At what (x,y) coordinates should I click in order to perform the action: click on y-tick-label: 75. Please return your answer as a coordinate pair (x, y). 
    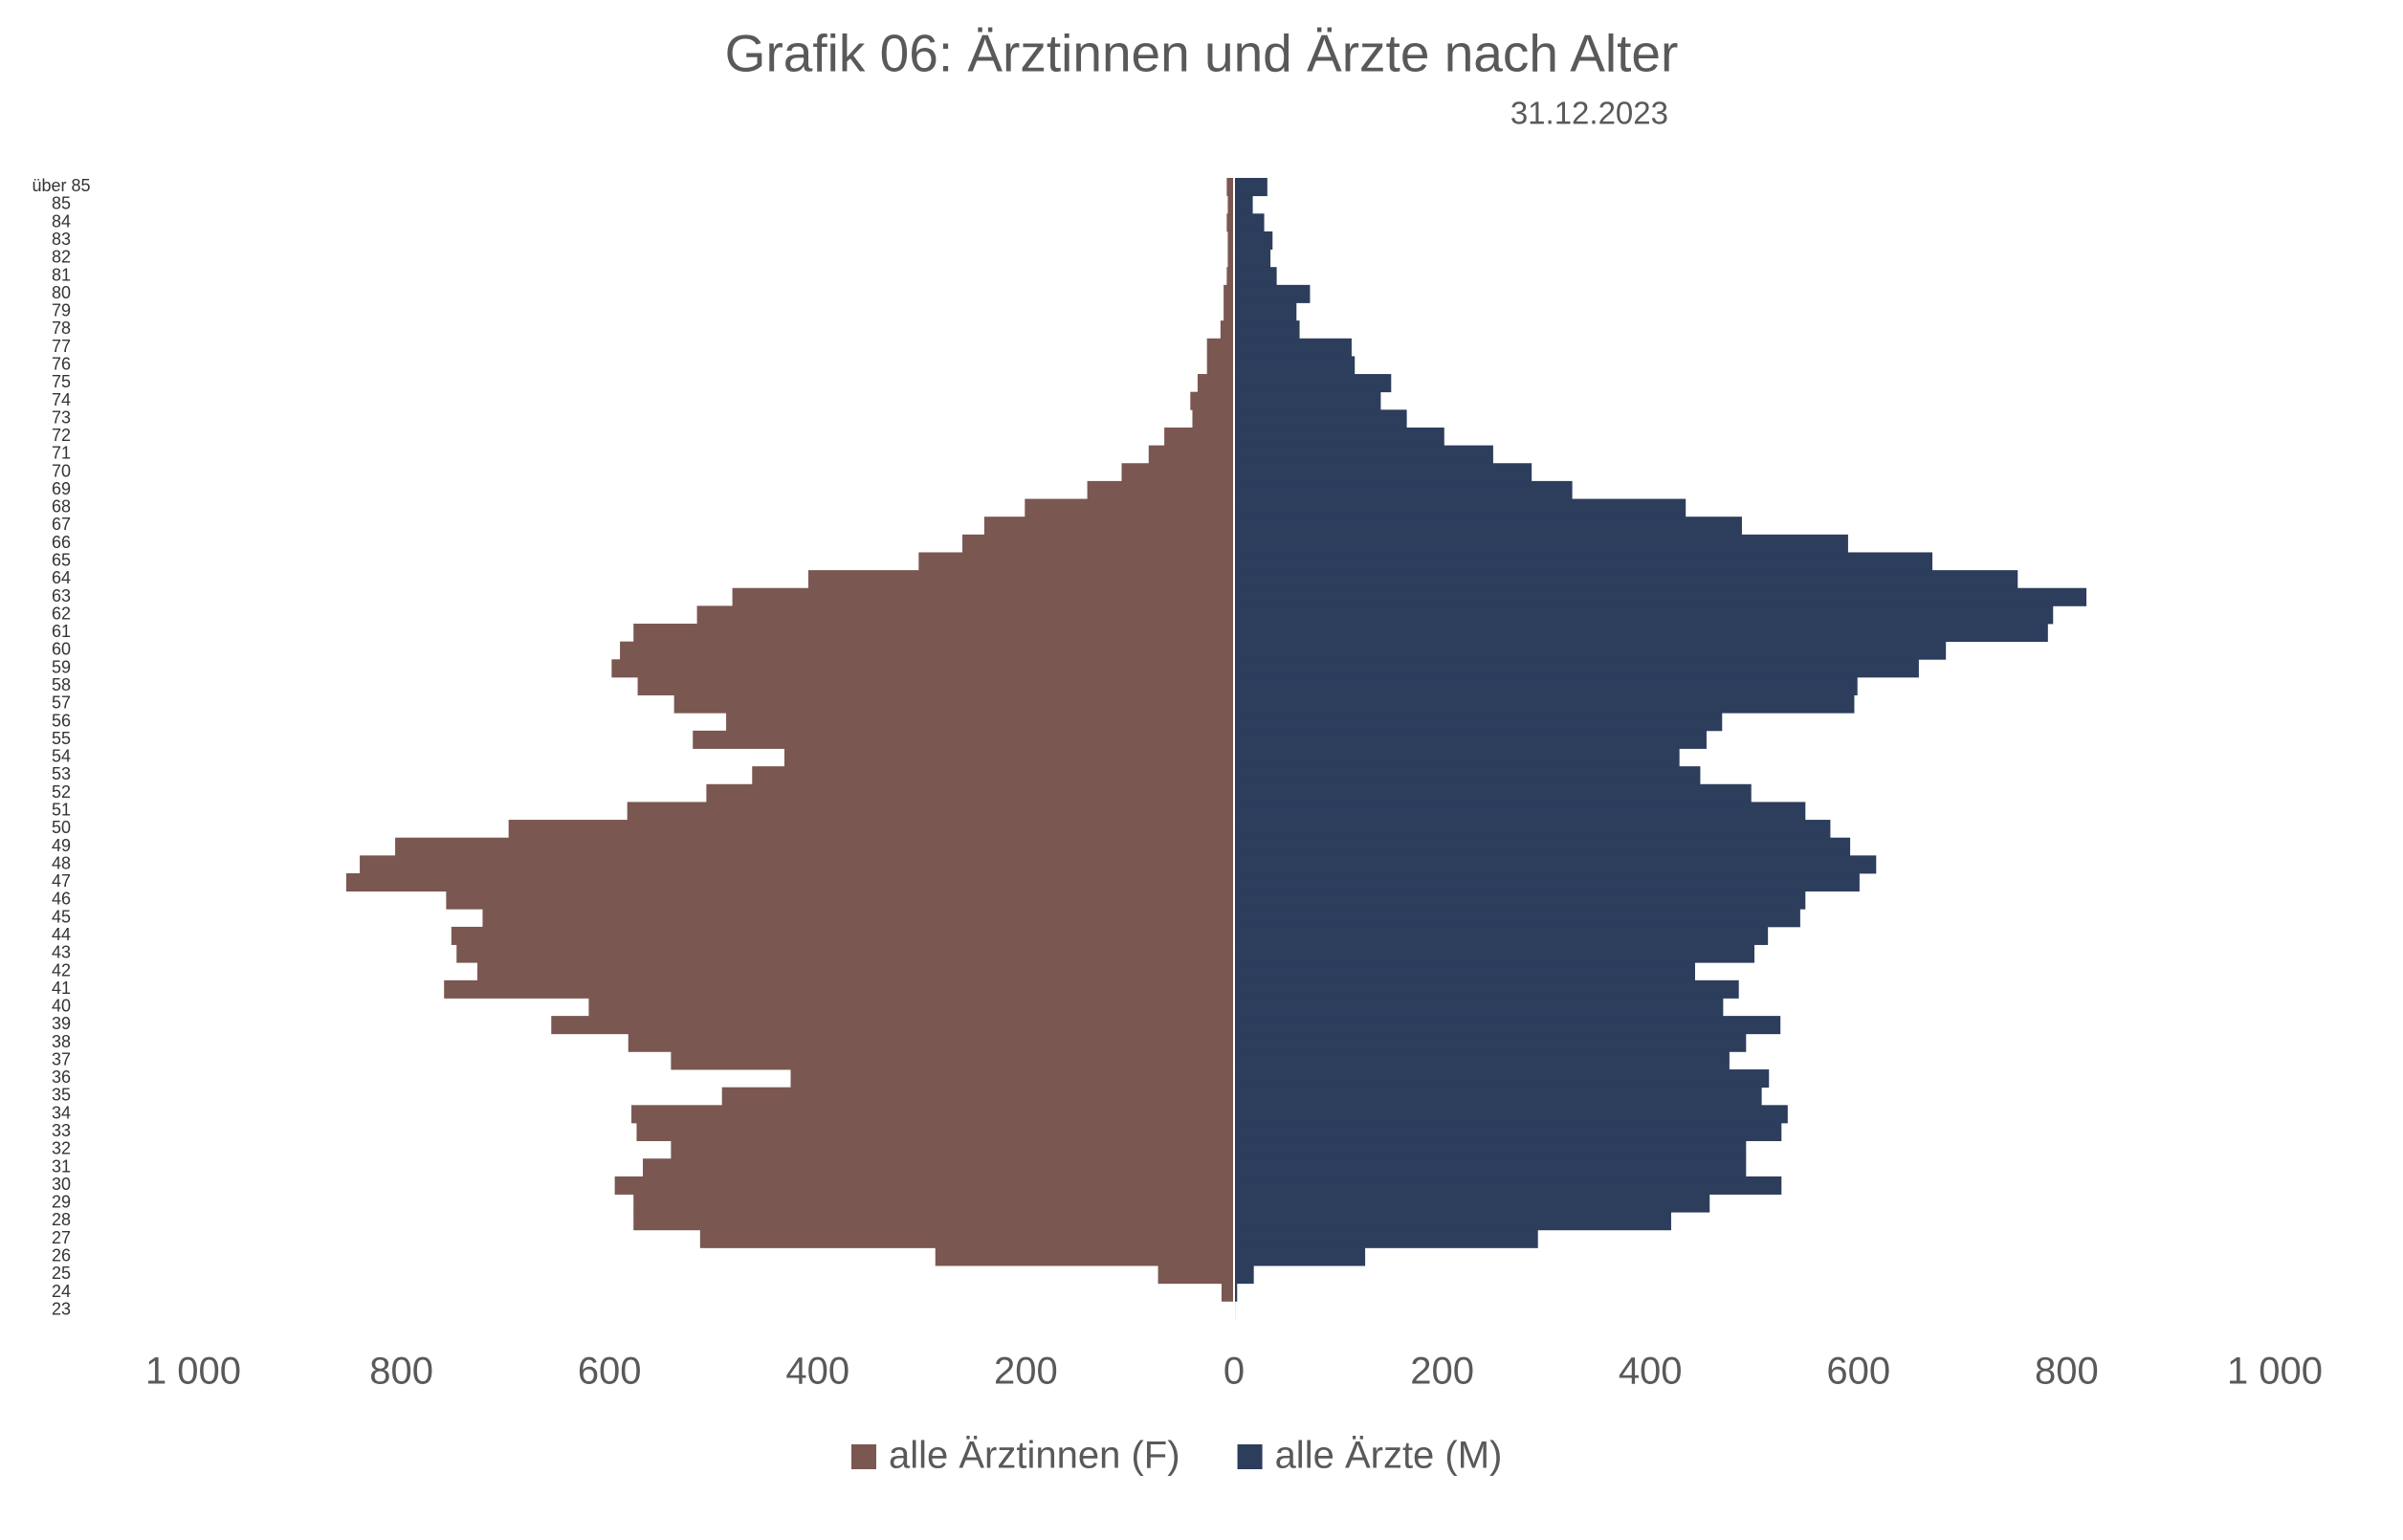
    Looking at the image, I should click on (61, 381).